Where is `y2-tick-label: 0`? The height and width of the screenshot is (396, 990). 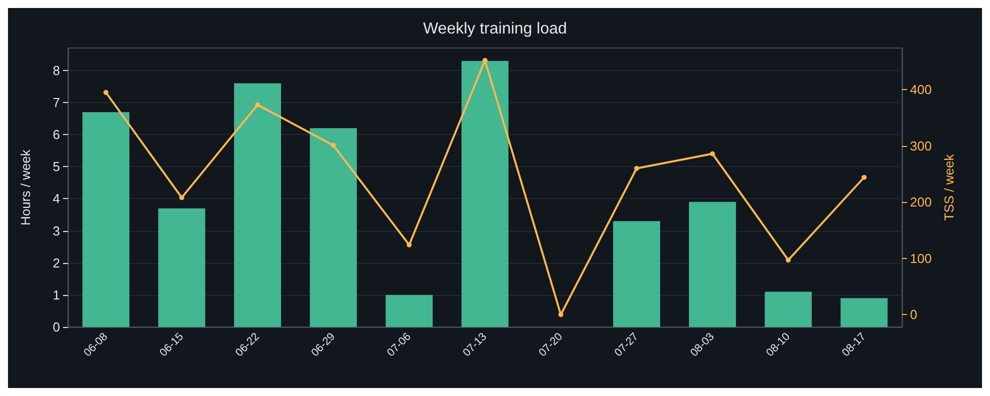
y2-tick-label: 0 is located at coordinates (914, 314).